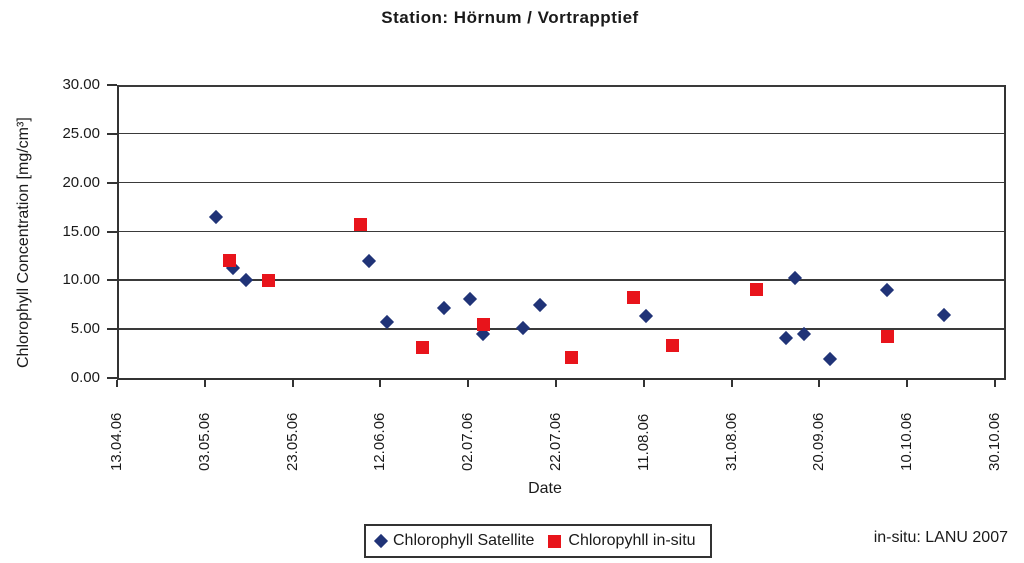  What do you see at coordinates (510, 17) in the screenshot?
I see `chart-title: Station: Hörnum / Vortrapptief` at bounding box center [510, 17].